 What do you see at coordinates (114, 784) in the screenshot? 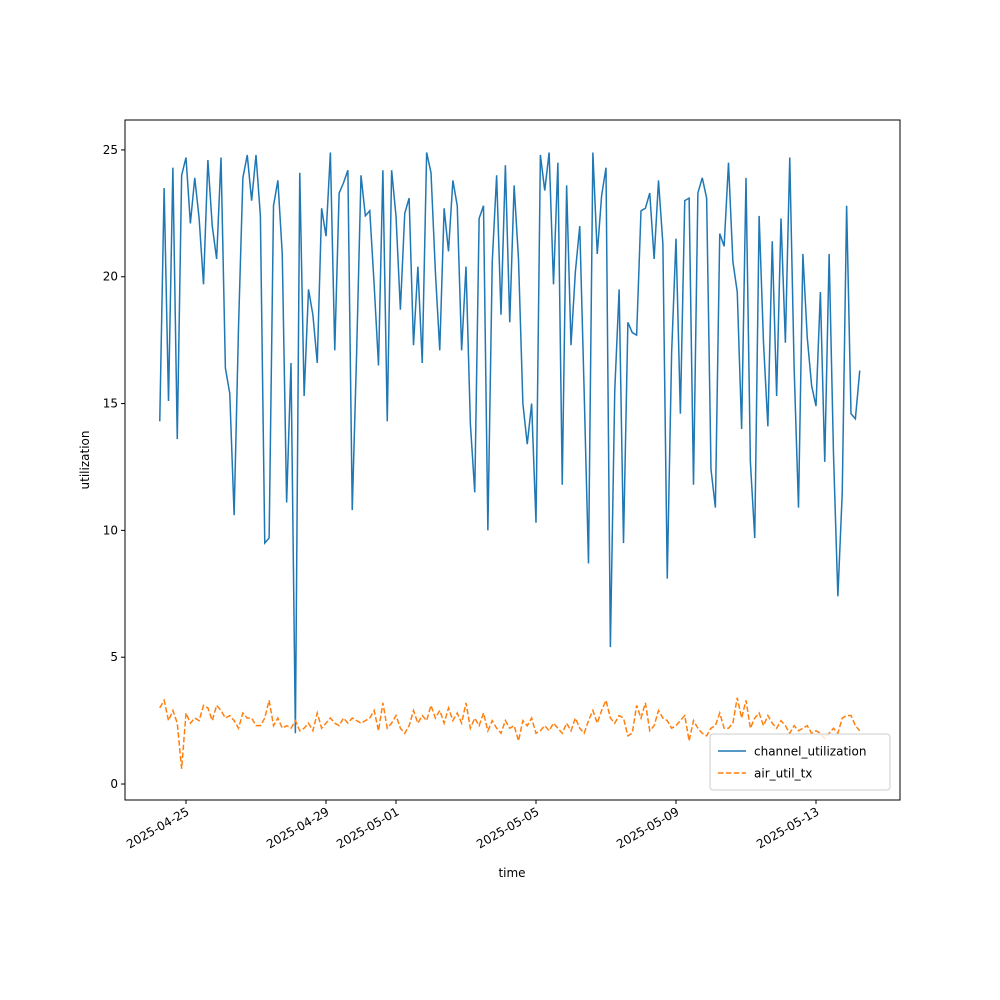
I see `y-tick-label: 0` at bounding box center [114, 784].